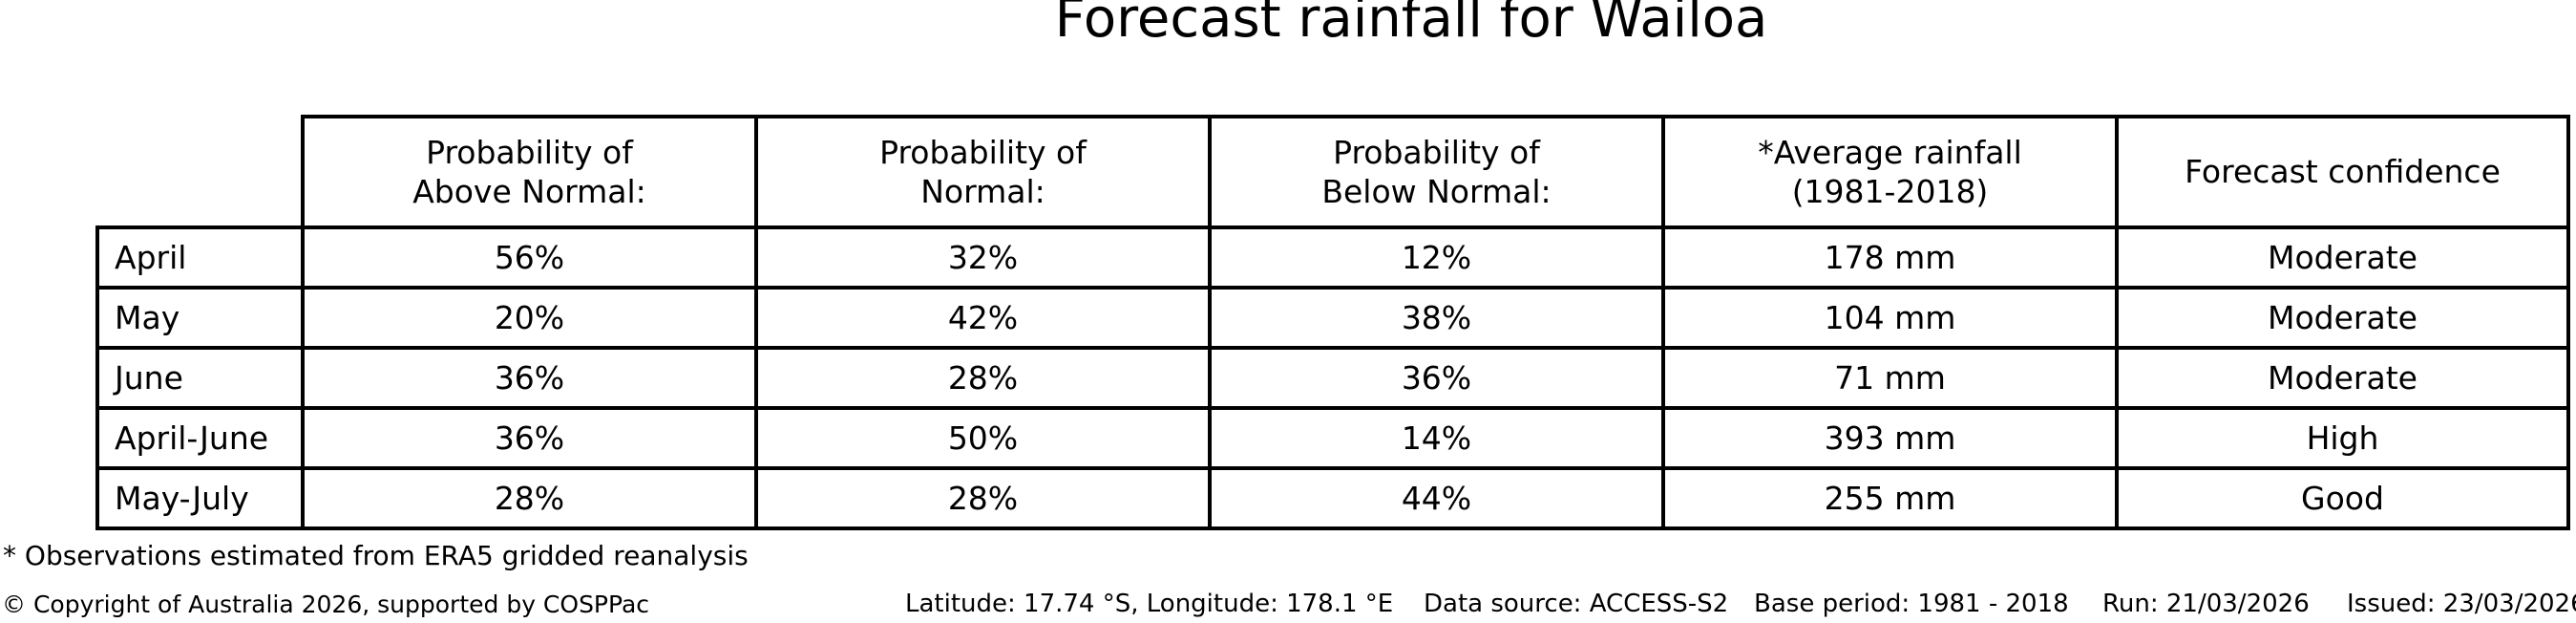  I want to click on column-header-below-normal: Probability of Below Normal:, so click(1436, 172).